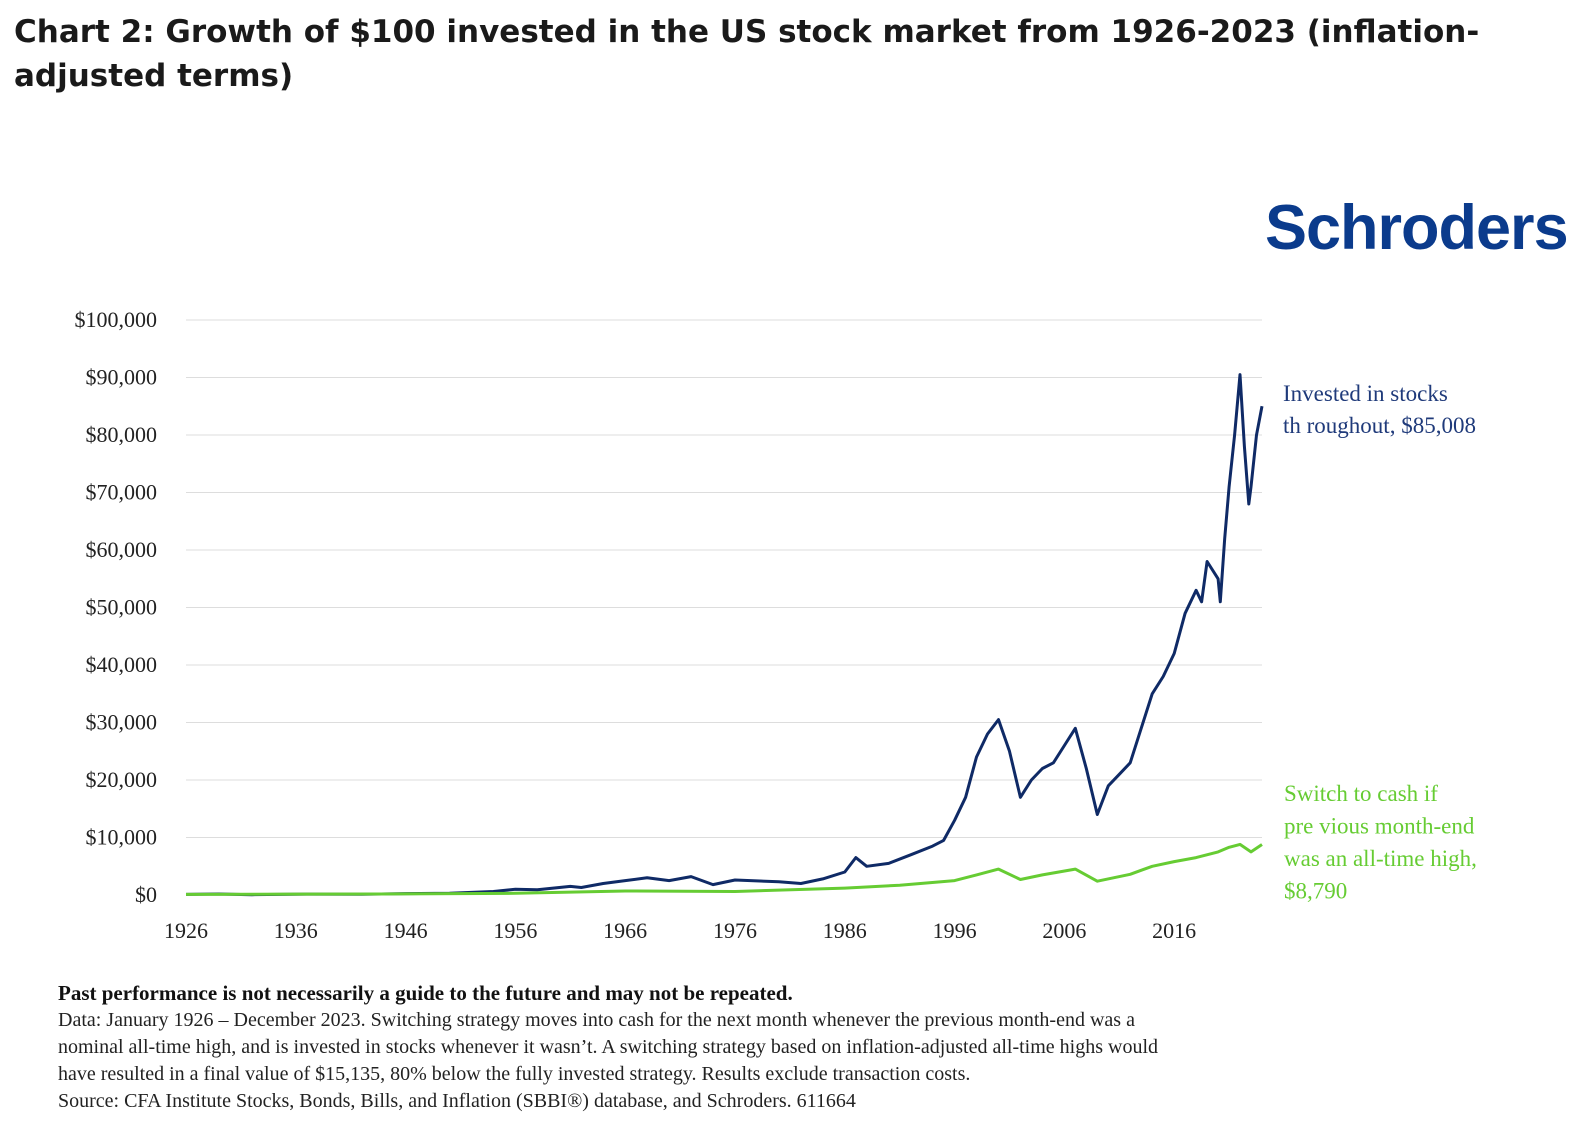 The height and width of the screenshot is (1125, 1574). What do you see at coordinates (1361, 793) in the screenshot?
I see `cash-series-label: Switch to cash if` at bounding box center [1361, 793].